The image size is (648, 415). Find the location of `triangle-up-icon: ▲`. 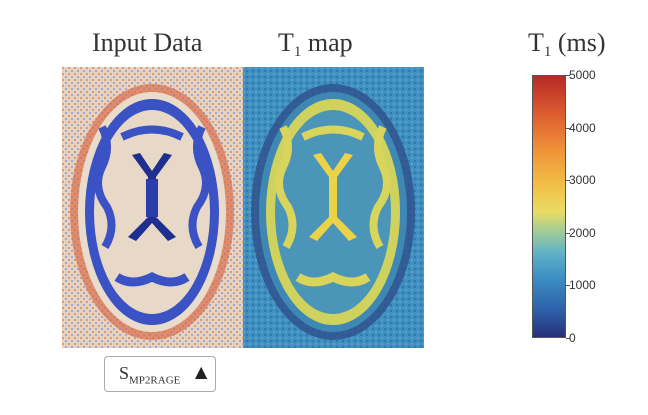

triangle-up-icon: ▲ is located at coordinates (201, 371).